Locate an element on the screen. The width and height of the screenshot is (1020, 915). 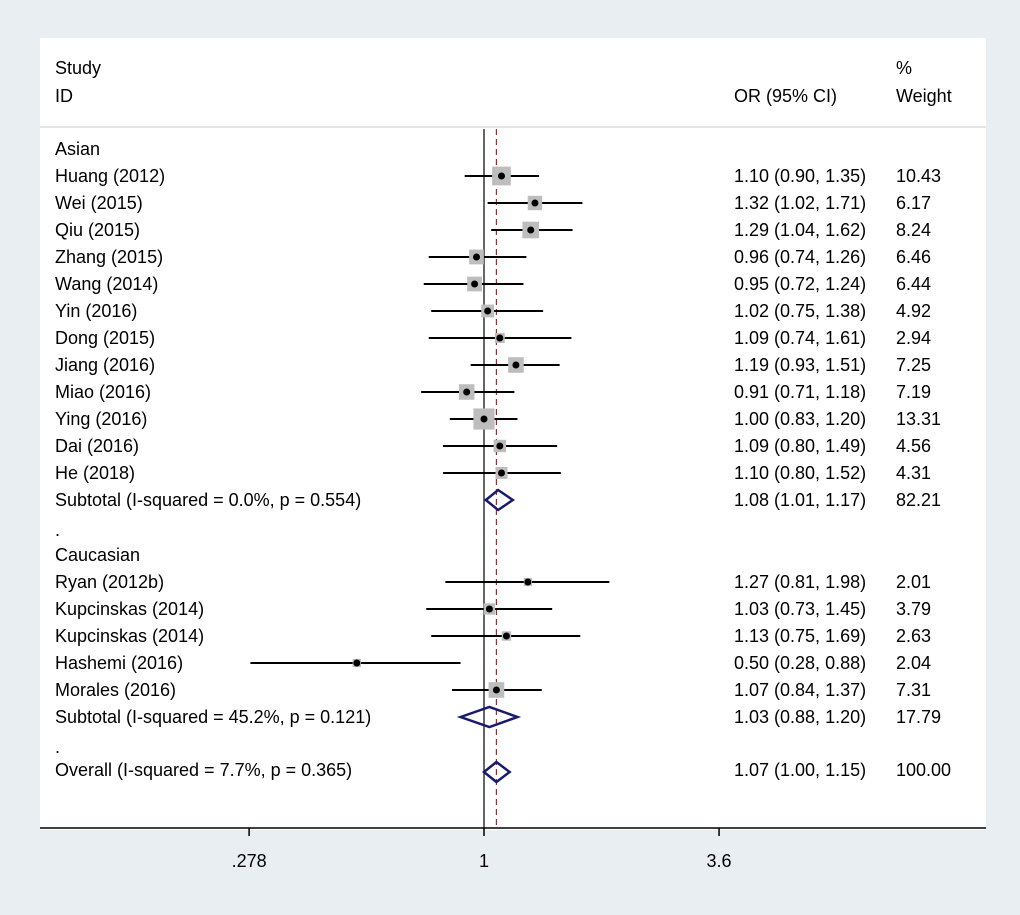
x-axis: .278 1 3.6 is located at coordinates (513, 849).